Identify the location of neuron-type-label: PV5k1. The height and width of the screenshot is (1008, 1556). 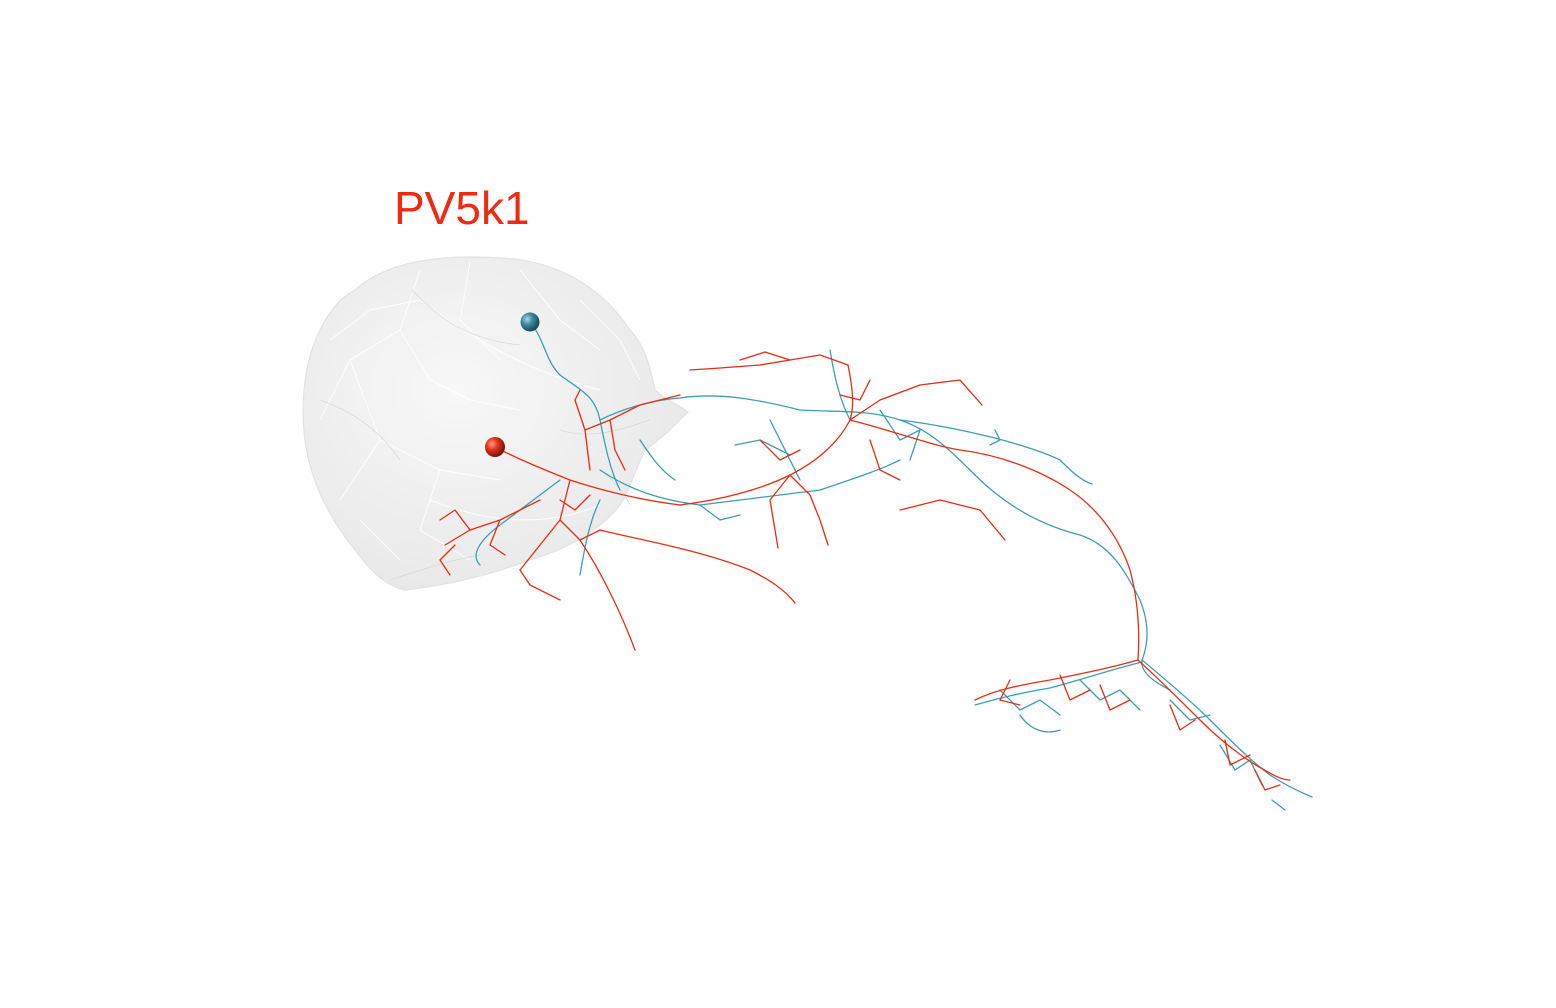
(462, 208).